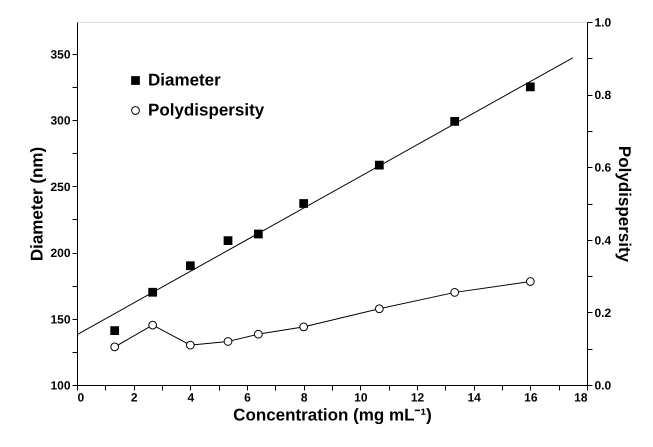 The image size is (653, 447). Describe the element at coordinates (417, 397) in the screenshot. I see `x-tick-label: 12` at that location.